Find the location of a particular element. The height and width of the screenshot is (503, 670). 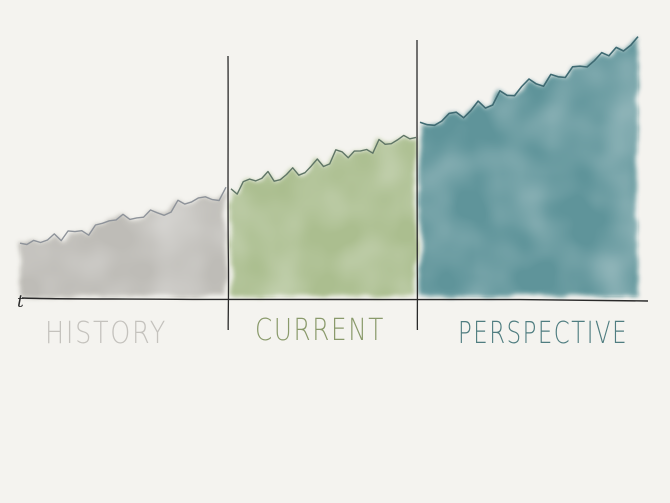

history-trend-line is located at coordinates (123, 216).